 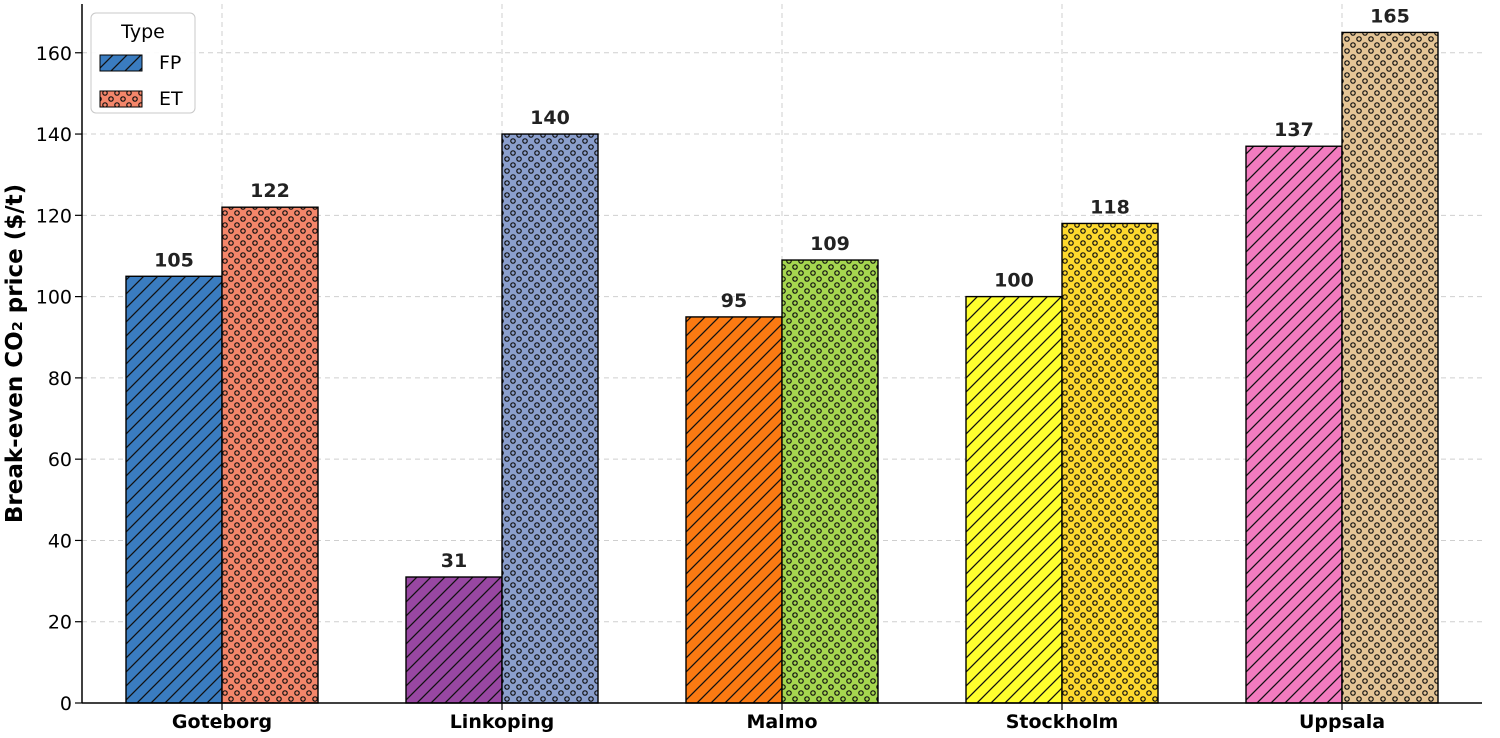 What do you see at coordinates (830, 244) in the screenshot?
I see `data-label: 109` at bounding box center [830, 244].